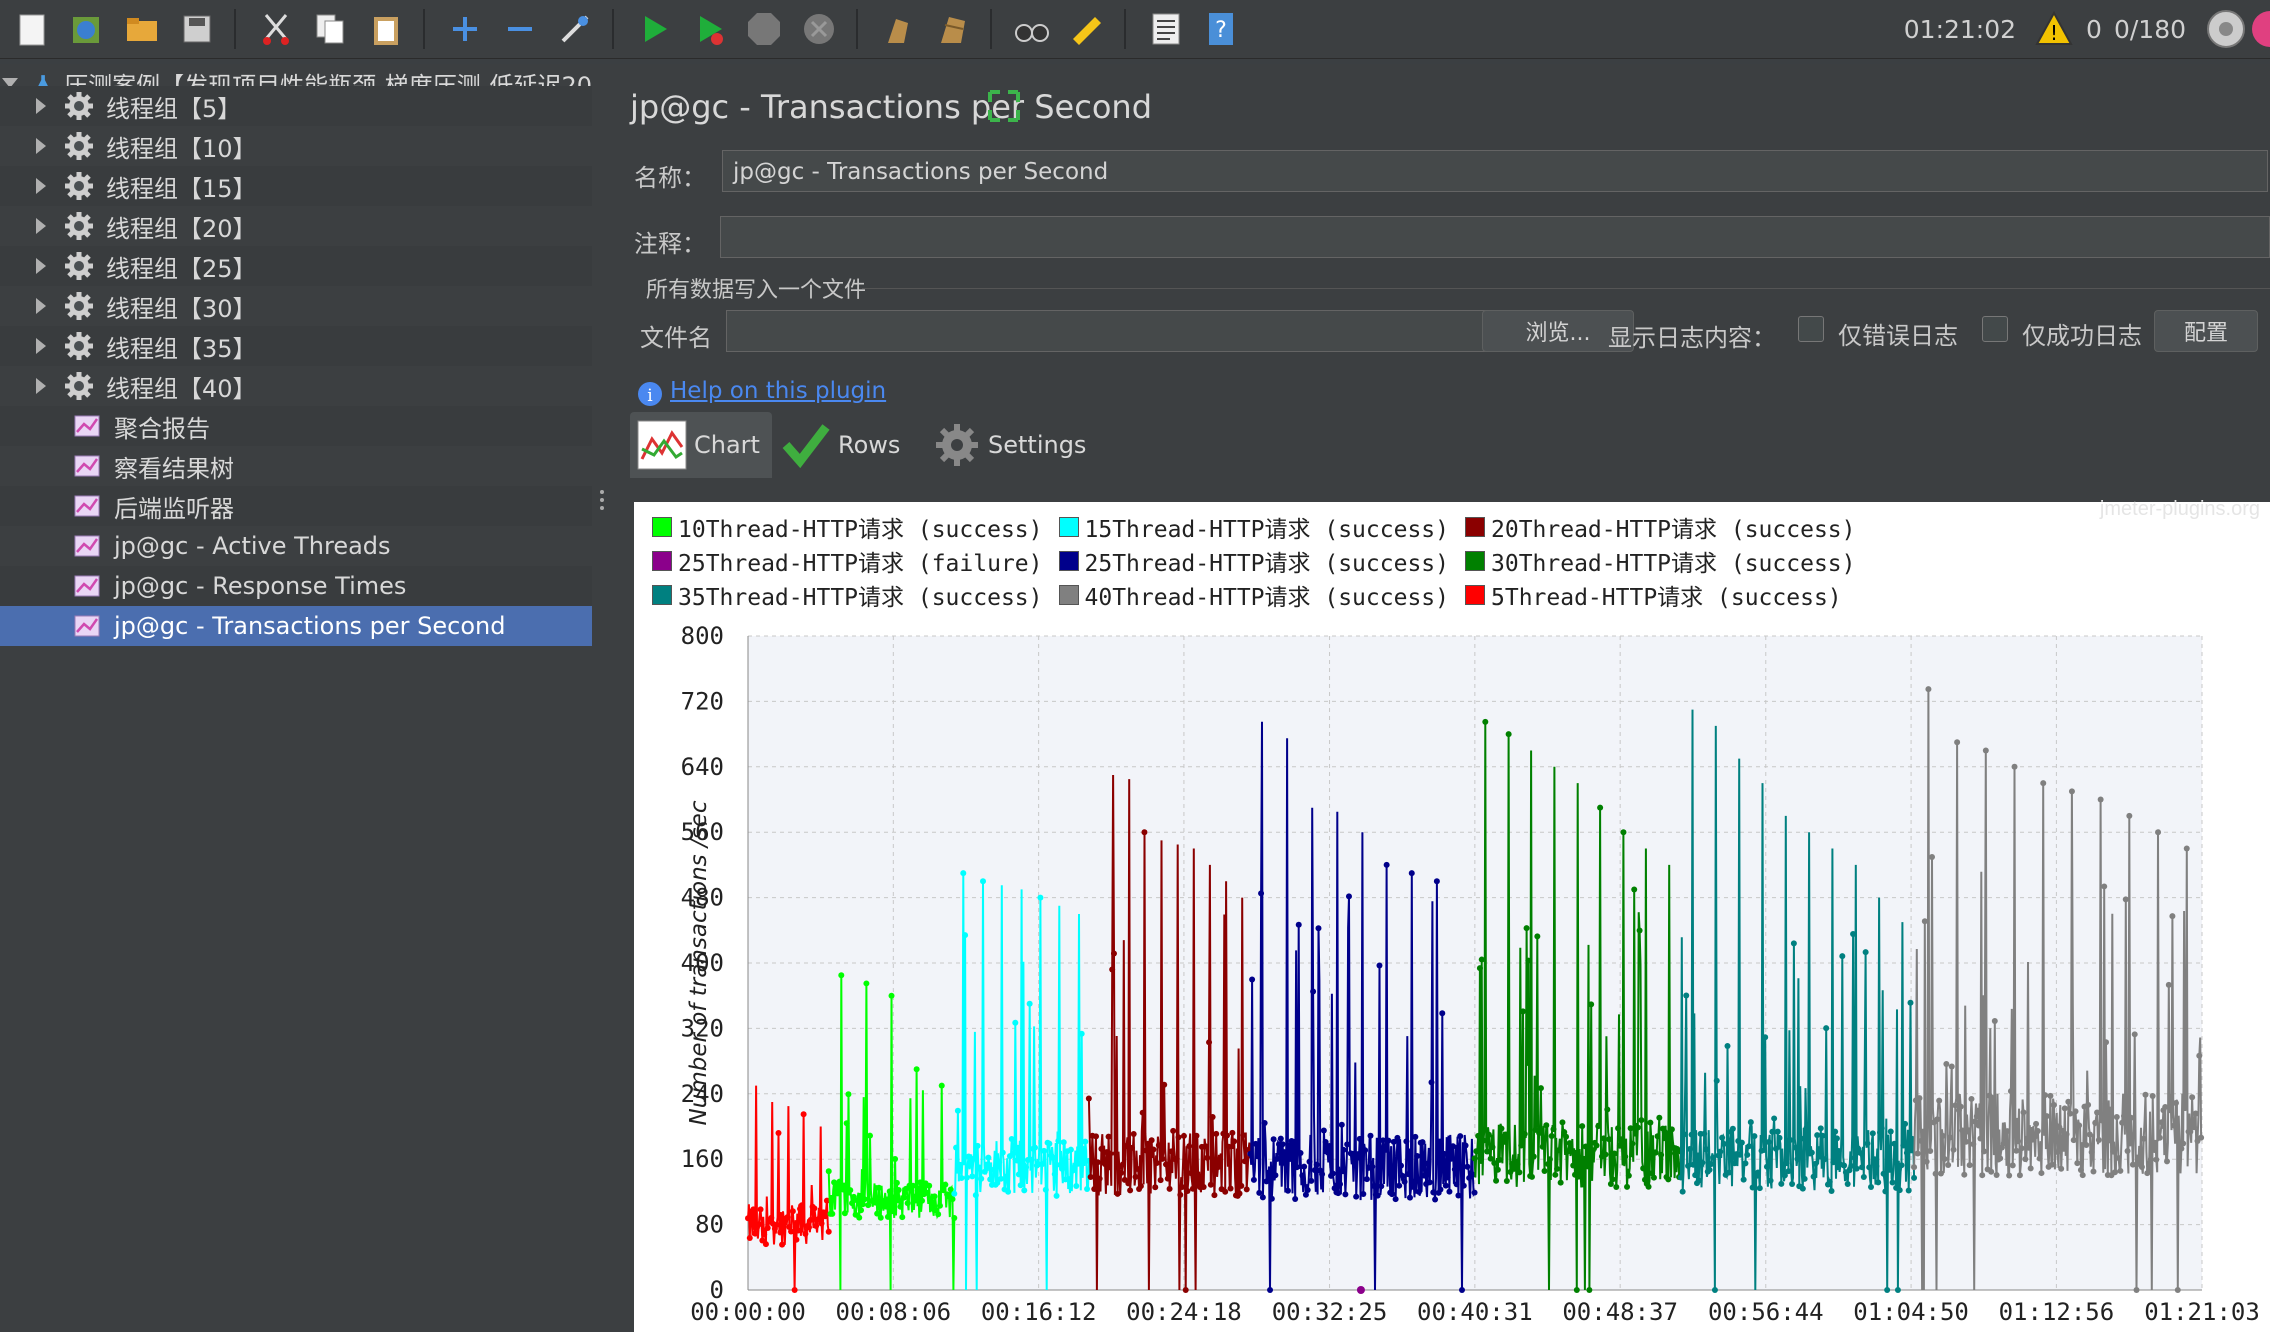 Image resolution: width=2270 pixels, height=1332 pixels. Describe the element at coordinates (32, 29) in the screenshot. I see `new-icon` at that location.